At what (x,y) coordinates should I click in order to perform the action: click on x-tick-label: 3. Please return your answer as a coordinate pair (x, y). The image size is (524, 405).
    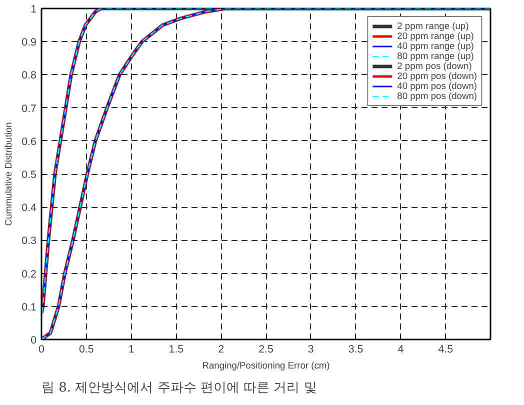
    Looking at the image, I should click on (311, 350).